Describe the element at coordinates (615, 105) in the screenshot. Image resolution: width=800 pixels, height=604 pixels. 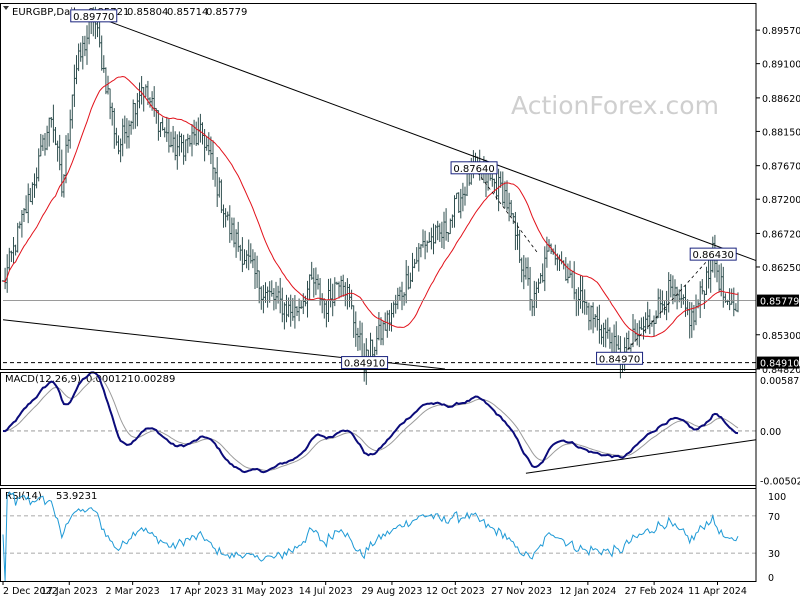
I see `watermark: ActionForex.com` at that location.